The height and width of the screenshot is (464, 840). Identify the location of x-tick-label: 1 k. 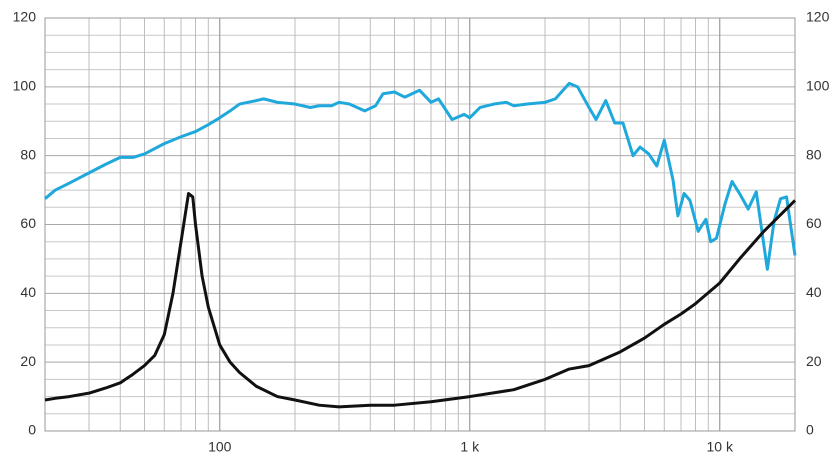
(470, 447).